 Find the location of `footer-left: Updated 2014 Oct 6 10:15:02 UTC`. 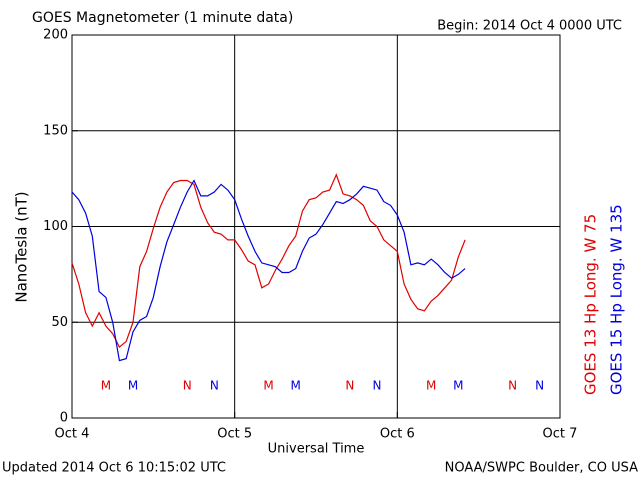

footer-left: Updated 2014 Oct 6 10:15:02 UTC is located at coordinates (114, 468).